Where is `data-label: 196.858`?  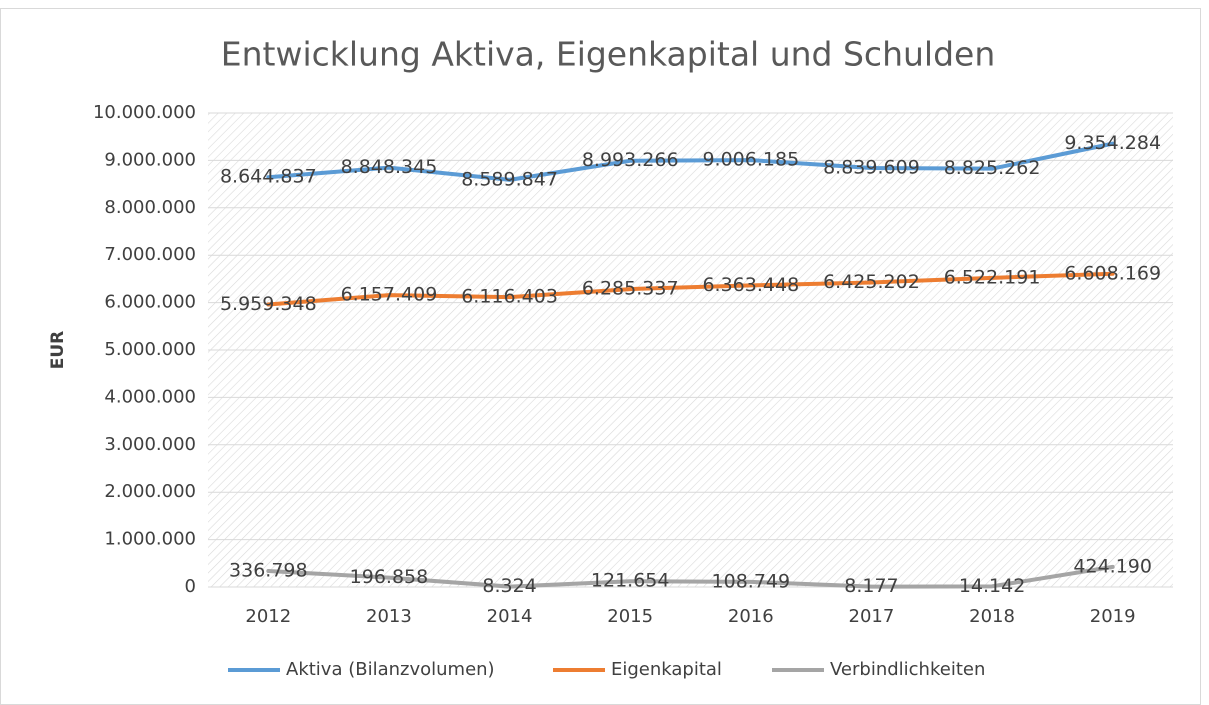 data-label: 196.858 is located at coordinates (389, 577).